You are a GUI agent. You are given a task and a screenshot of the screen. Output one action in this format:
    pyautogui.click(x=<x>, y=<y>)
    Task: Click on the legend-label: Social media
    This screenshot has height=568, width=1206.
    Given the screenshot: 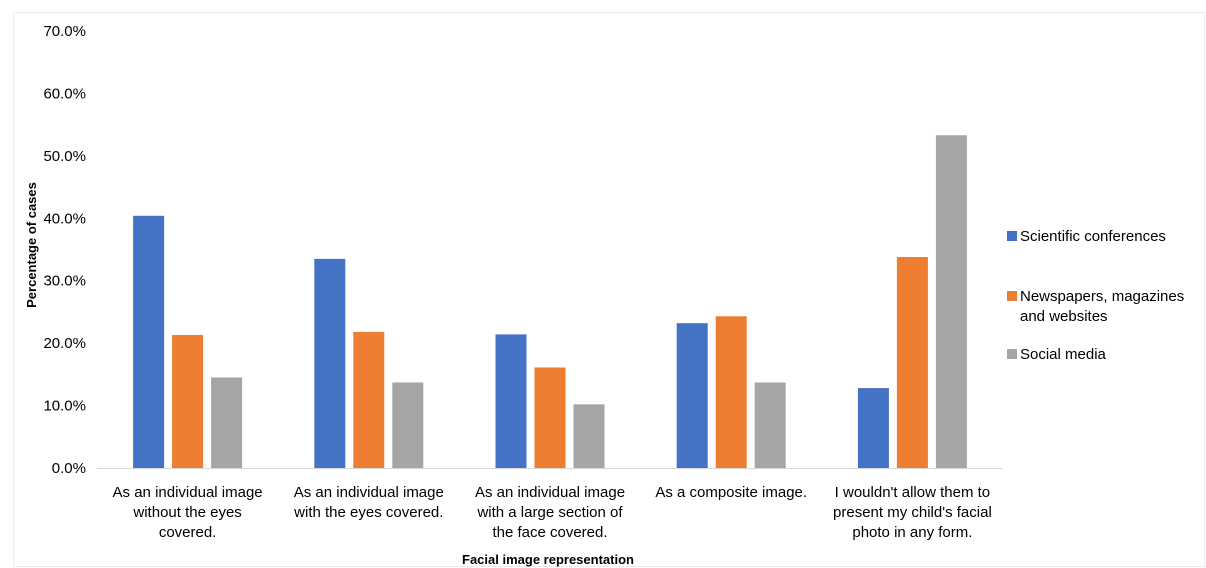 What is the action you would take?
    pyautogui.click(x=1063, y=354)
    